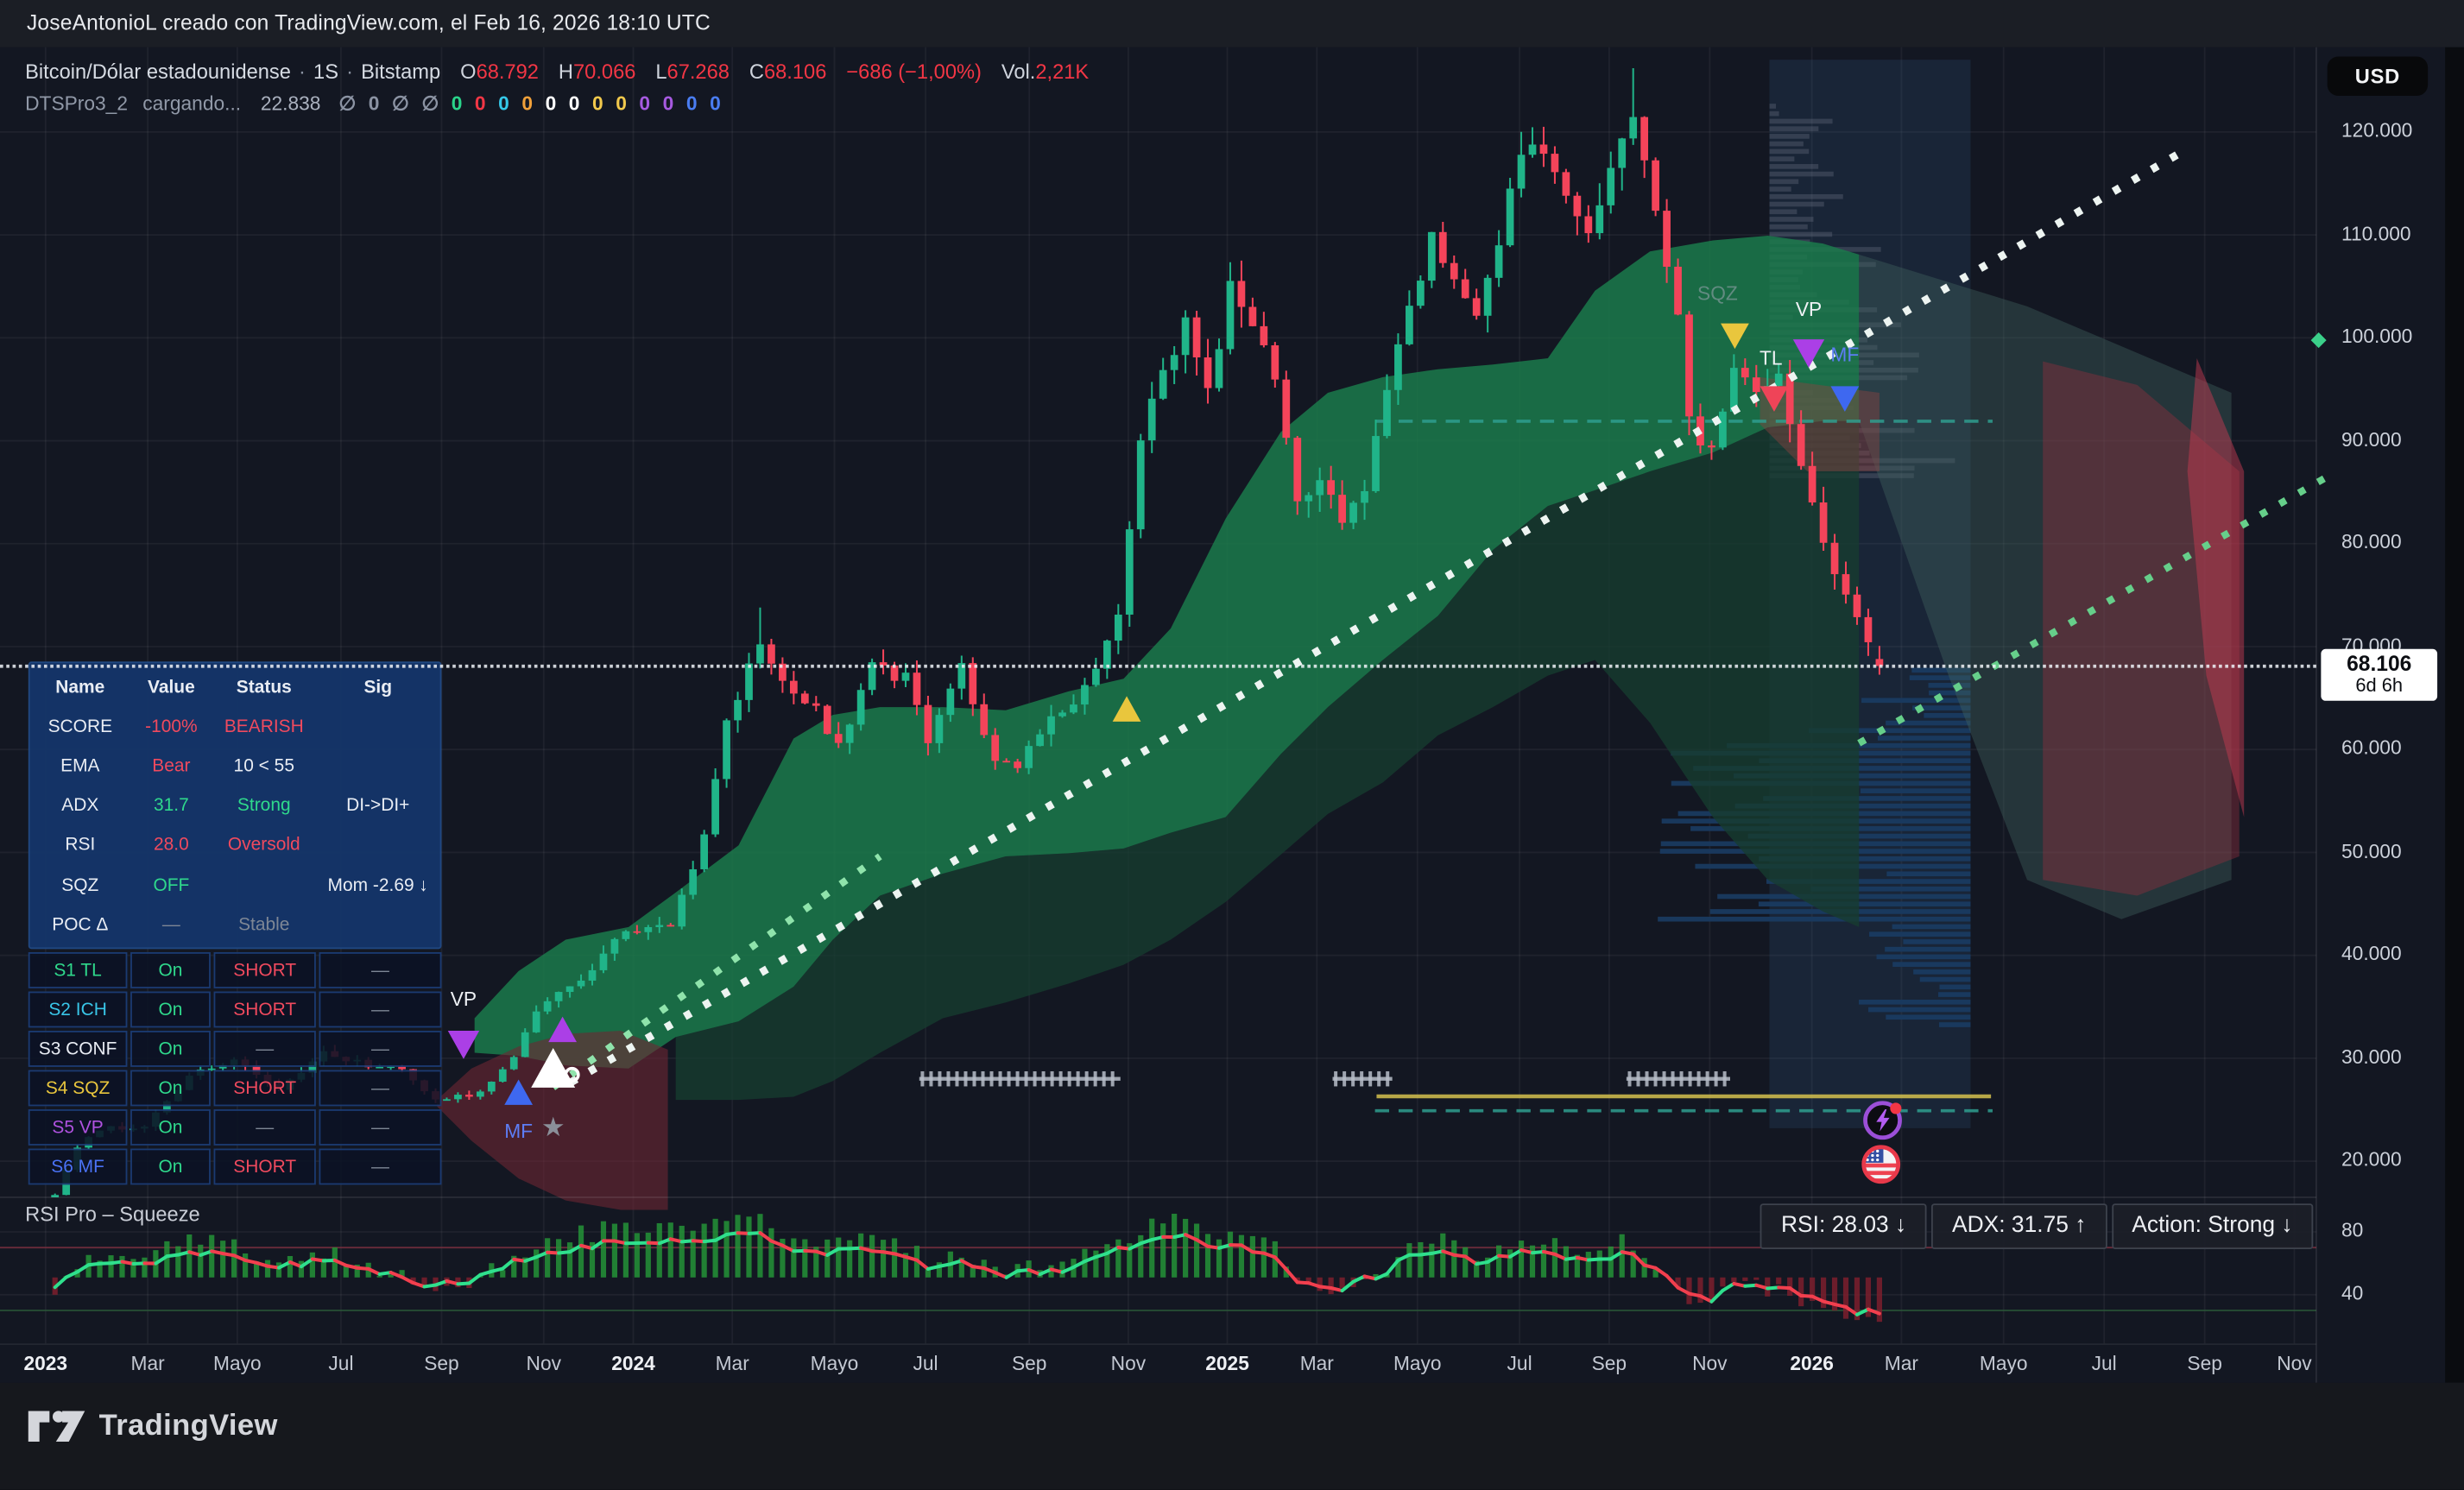 This screenshot has height=1490, width=2464. What do you see at coordinates (2352, 1293) in the screenshot?
I see `rsi-tick-label: 40` at bounding box center [2352, 1293].